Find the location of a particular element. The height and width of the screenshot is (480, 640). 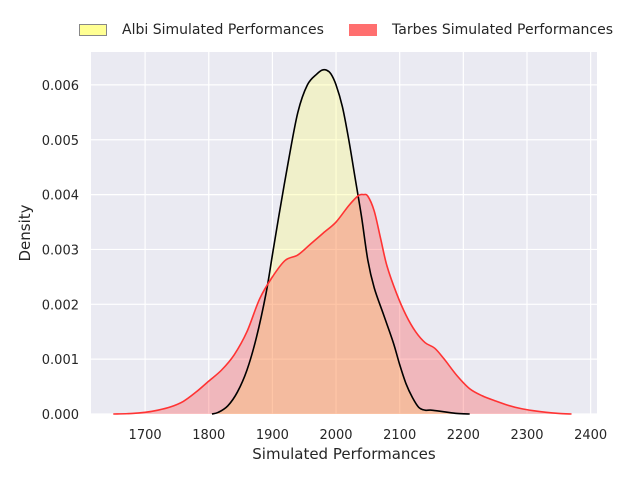

x-tick-label: 2000 is located at coordinates (335, 435).